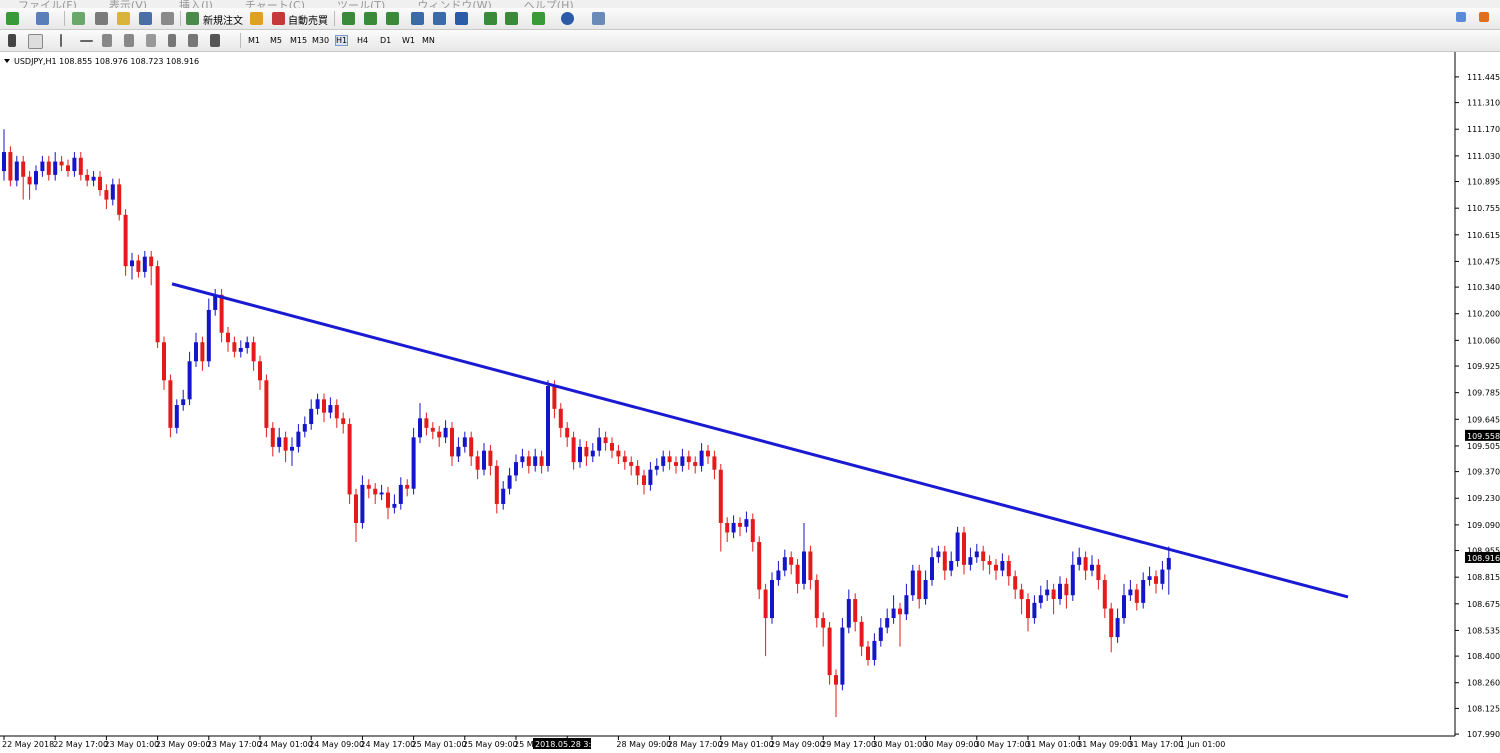 This screenshot has height=753, width=1500. What do you see at coordinates (78, 18) in the screenshot?
I see `market-watch-button` at bounding box center [78, 18].